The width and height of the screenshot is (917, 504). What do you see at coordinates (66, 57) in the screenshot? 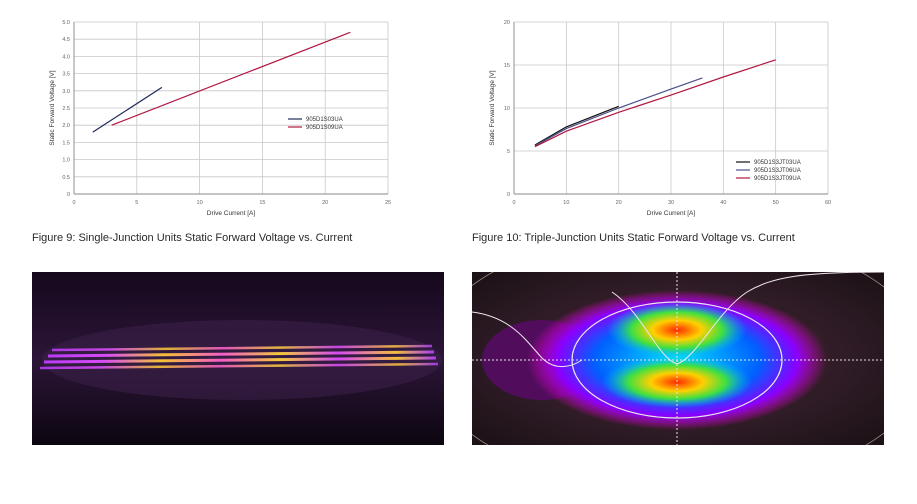
I see `y-tick-label: 4.0` at bounding box center [66, 57].